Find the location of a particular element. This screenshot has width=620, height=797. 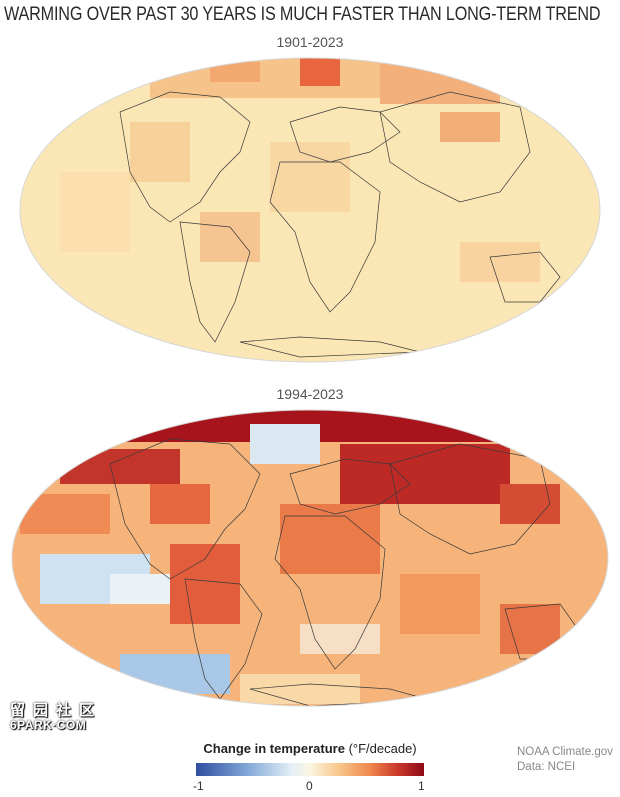

legend-title: Change in temperature (°F/decade) is located at coordinates (310, 748).